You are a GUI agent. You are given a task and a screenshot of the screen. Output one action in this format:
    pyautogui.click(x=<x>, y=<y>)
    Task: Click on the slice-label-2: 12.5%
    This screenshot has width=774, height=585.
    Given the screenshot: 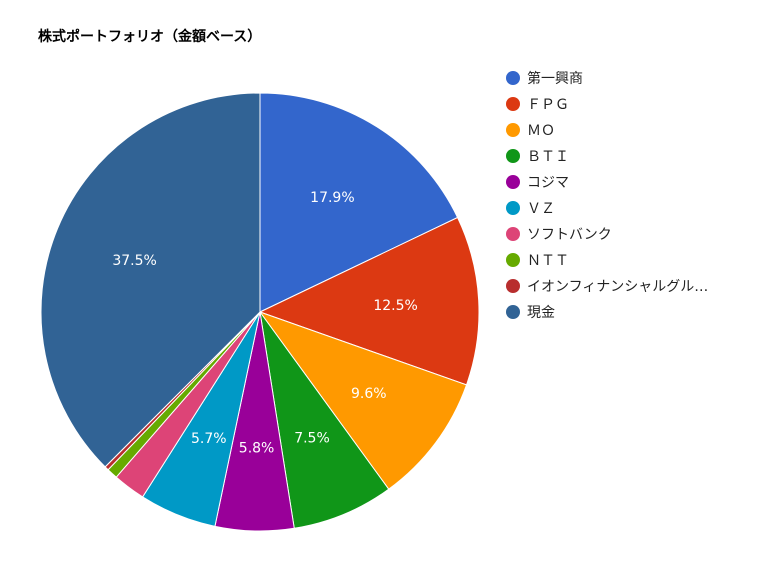 What is the action you would take?
    pyautogui.click(x=395, y=306)
    